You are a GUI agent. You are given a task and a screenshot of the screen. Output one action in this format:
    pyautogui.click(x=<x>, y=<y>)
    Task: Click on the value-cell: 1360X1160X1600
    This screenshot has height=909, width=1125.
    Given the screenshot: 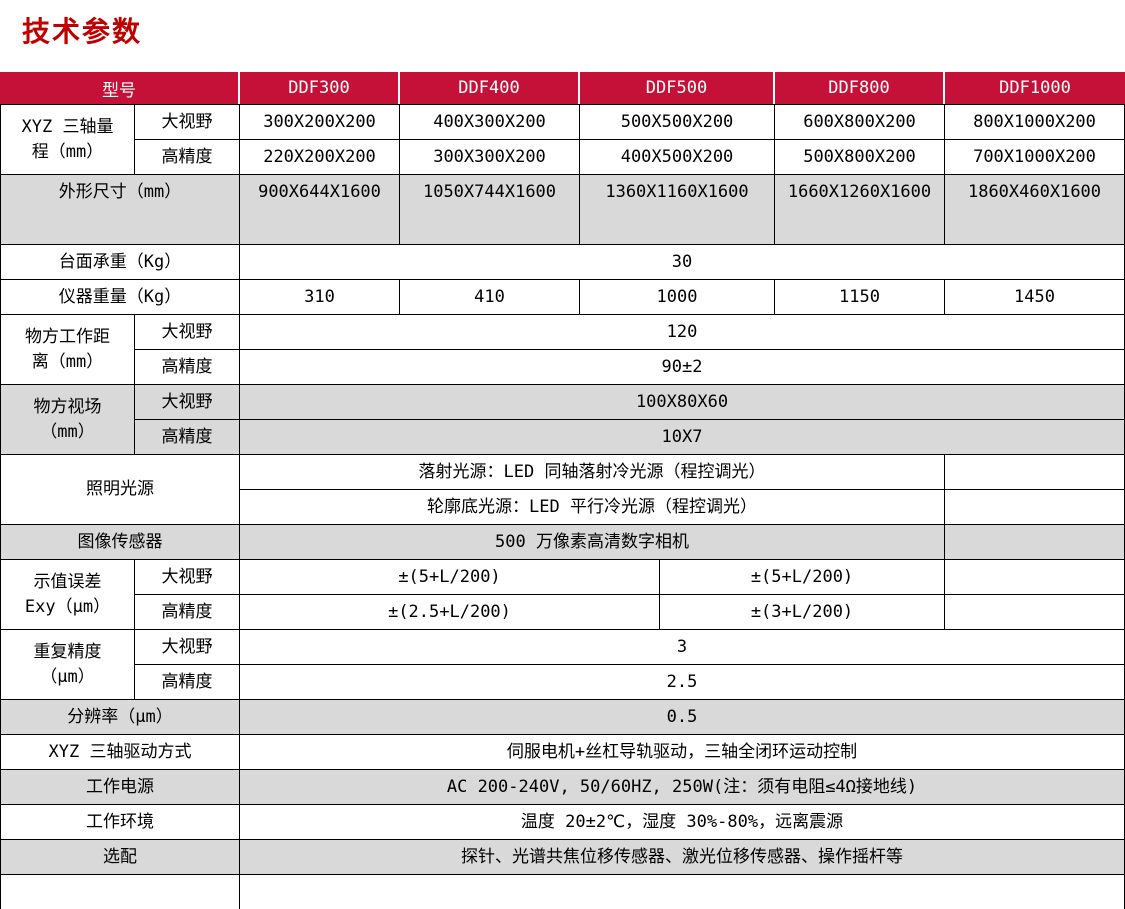 What is the action you would take?
    pyautogui.click(x=677, y=210)
    